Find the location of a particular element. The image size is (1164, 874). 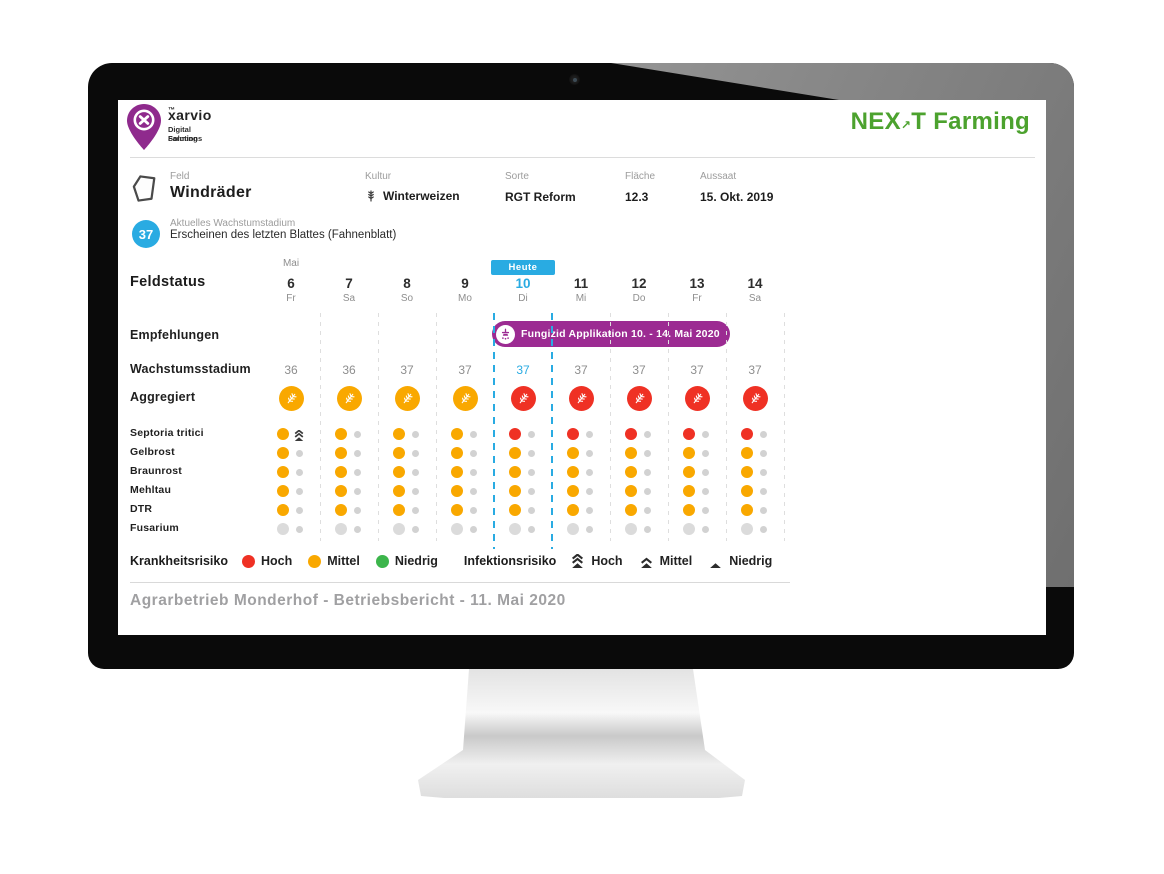

recommendation-badge: Fungizid Applikation 10. - 14. Mai 2020 is located at coordinates (611, 334).